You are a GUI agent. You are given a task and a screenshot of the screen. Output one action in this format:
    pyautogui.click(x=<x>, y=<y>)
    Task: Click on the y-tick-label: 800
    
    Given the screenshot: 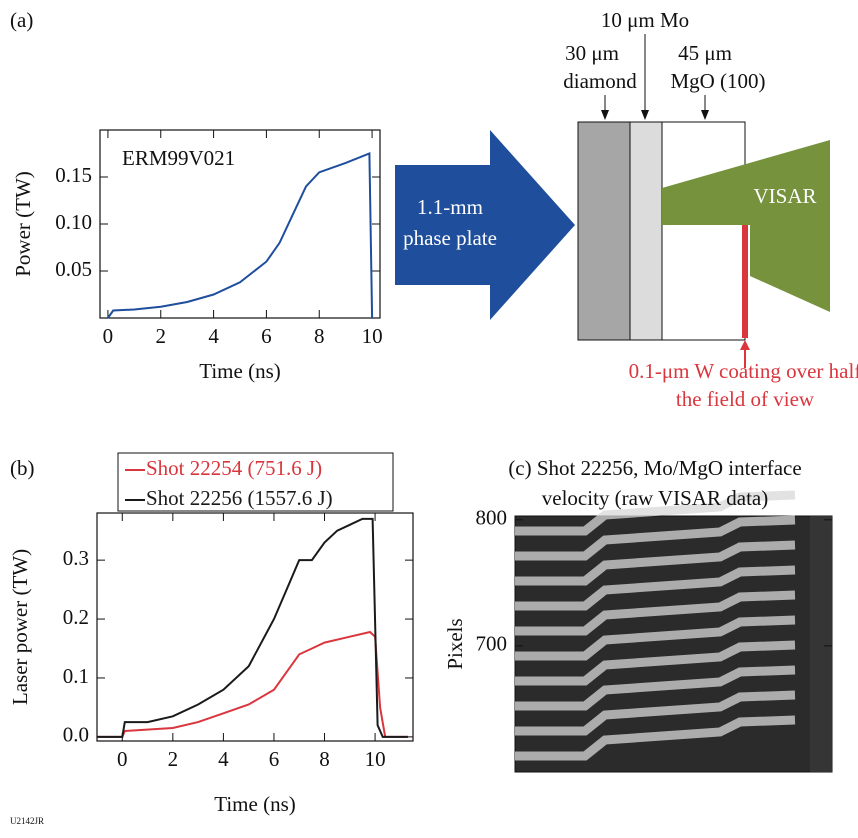 What is the action you would take?
    pyautogui.click(x=492, y=518)
    